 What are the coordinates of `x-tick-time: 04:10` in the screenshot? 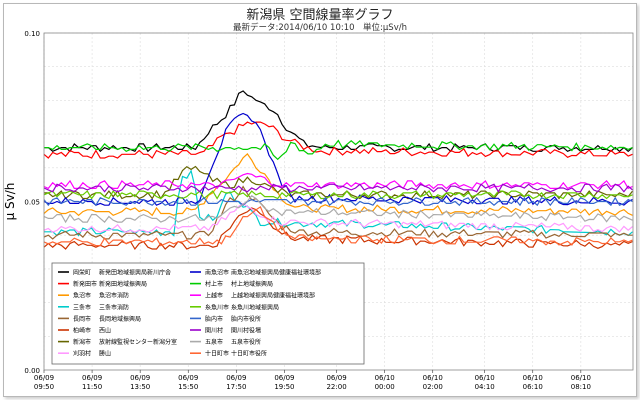 It's located at (485, 387).